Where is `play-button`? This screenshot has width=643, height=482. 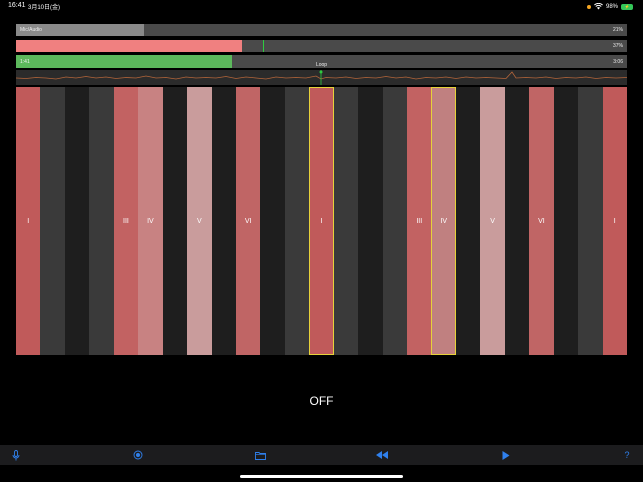 play-button is located at coordinates (506, 455).